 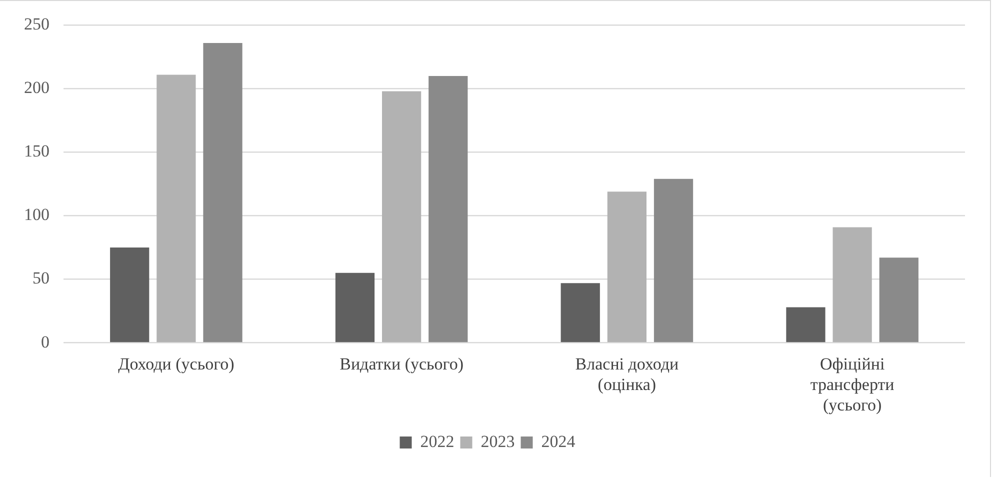 I want to click on legend-label: 2024, so click(x=558, y=441).